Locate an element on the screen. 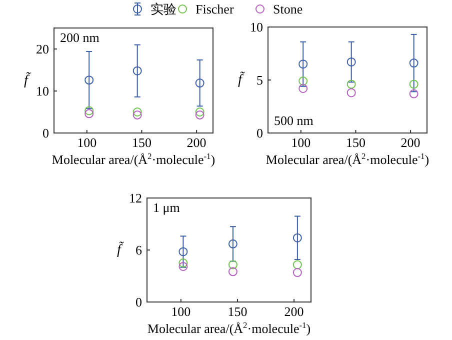 The height and width of the screenshot is (340, 452). legend-label: 实验 is located at coordinates (163, 9).